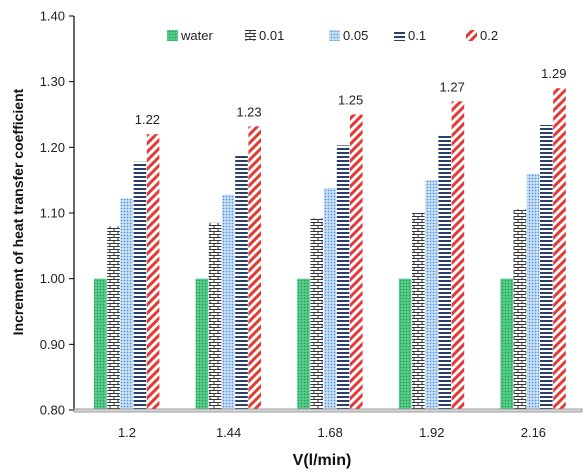 This screenshot has width=586, height=476. What do you see at coordinates (330, 432) in the screenshot?
I see `x-tick-label: 1.68` at bounding box center [330, 432].